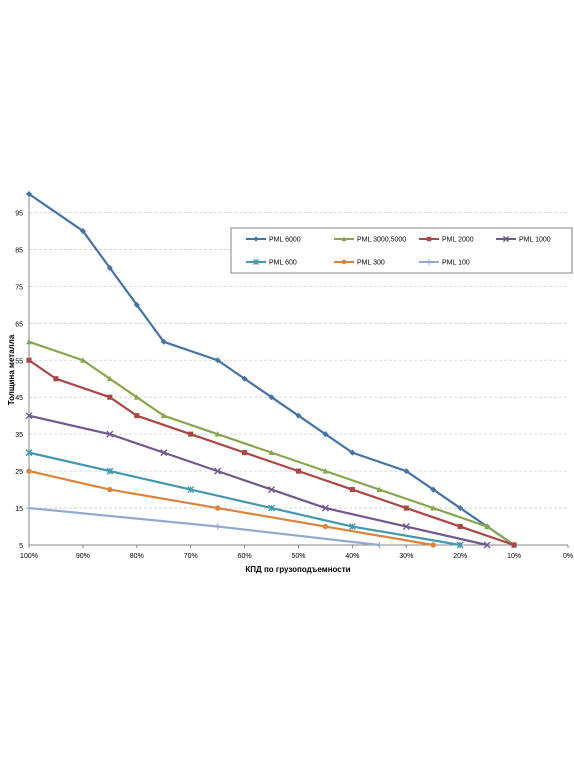 This screenshot has width=574, height=765. Describe the element at coordinates (371, 263) in the screenshot. I see `legend-label: PML 300` at that location.